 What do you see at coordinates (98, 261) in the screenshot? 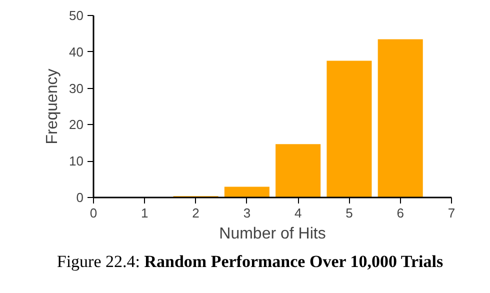
I see `caption: Figure 22.4:` at bounding box center [98, 261].